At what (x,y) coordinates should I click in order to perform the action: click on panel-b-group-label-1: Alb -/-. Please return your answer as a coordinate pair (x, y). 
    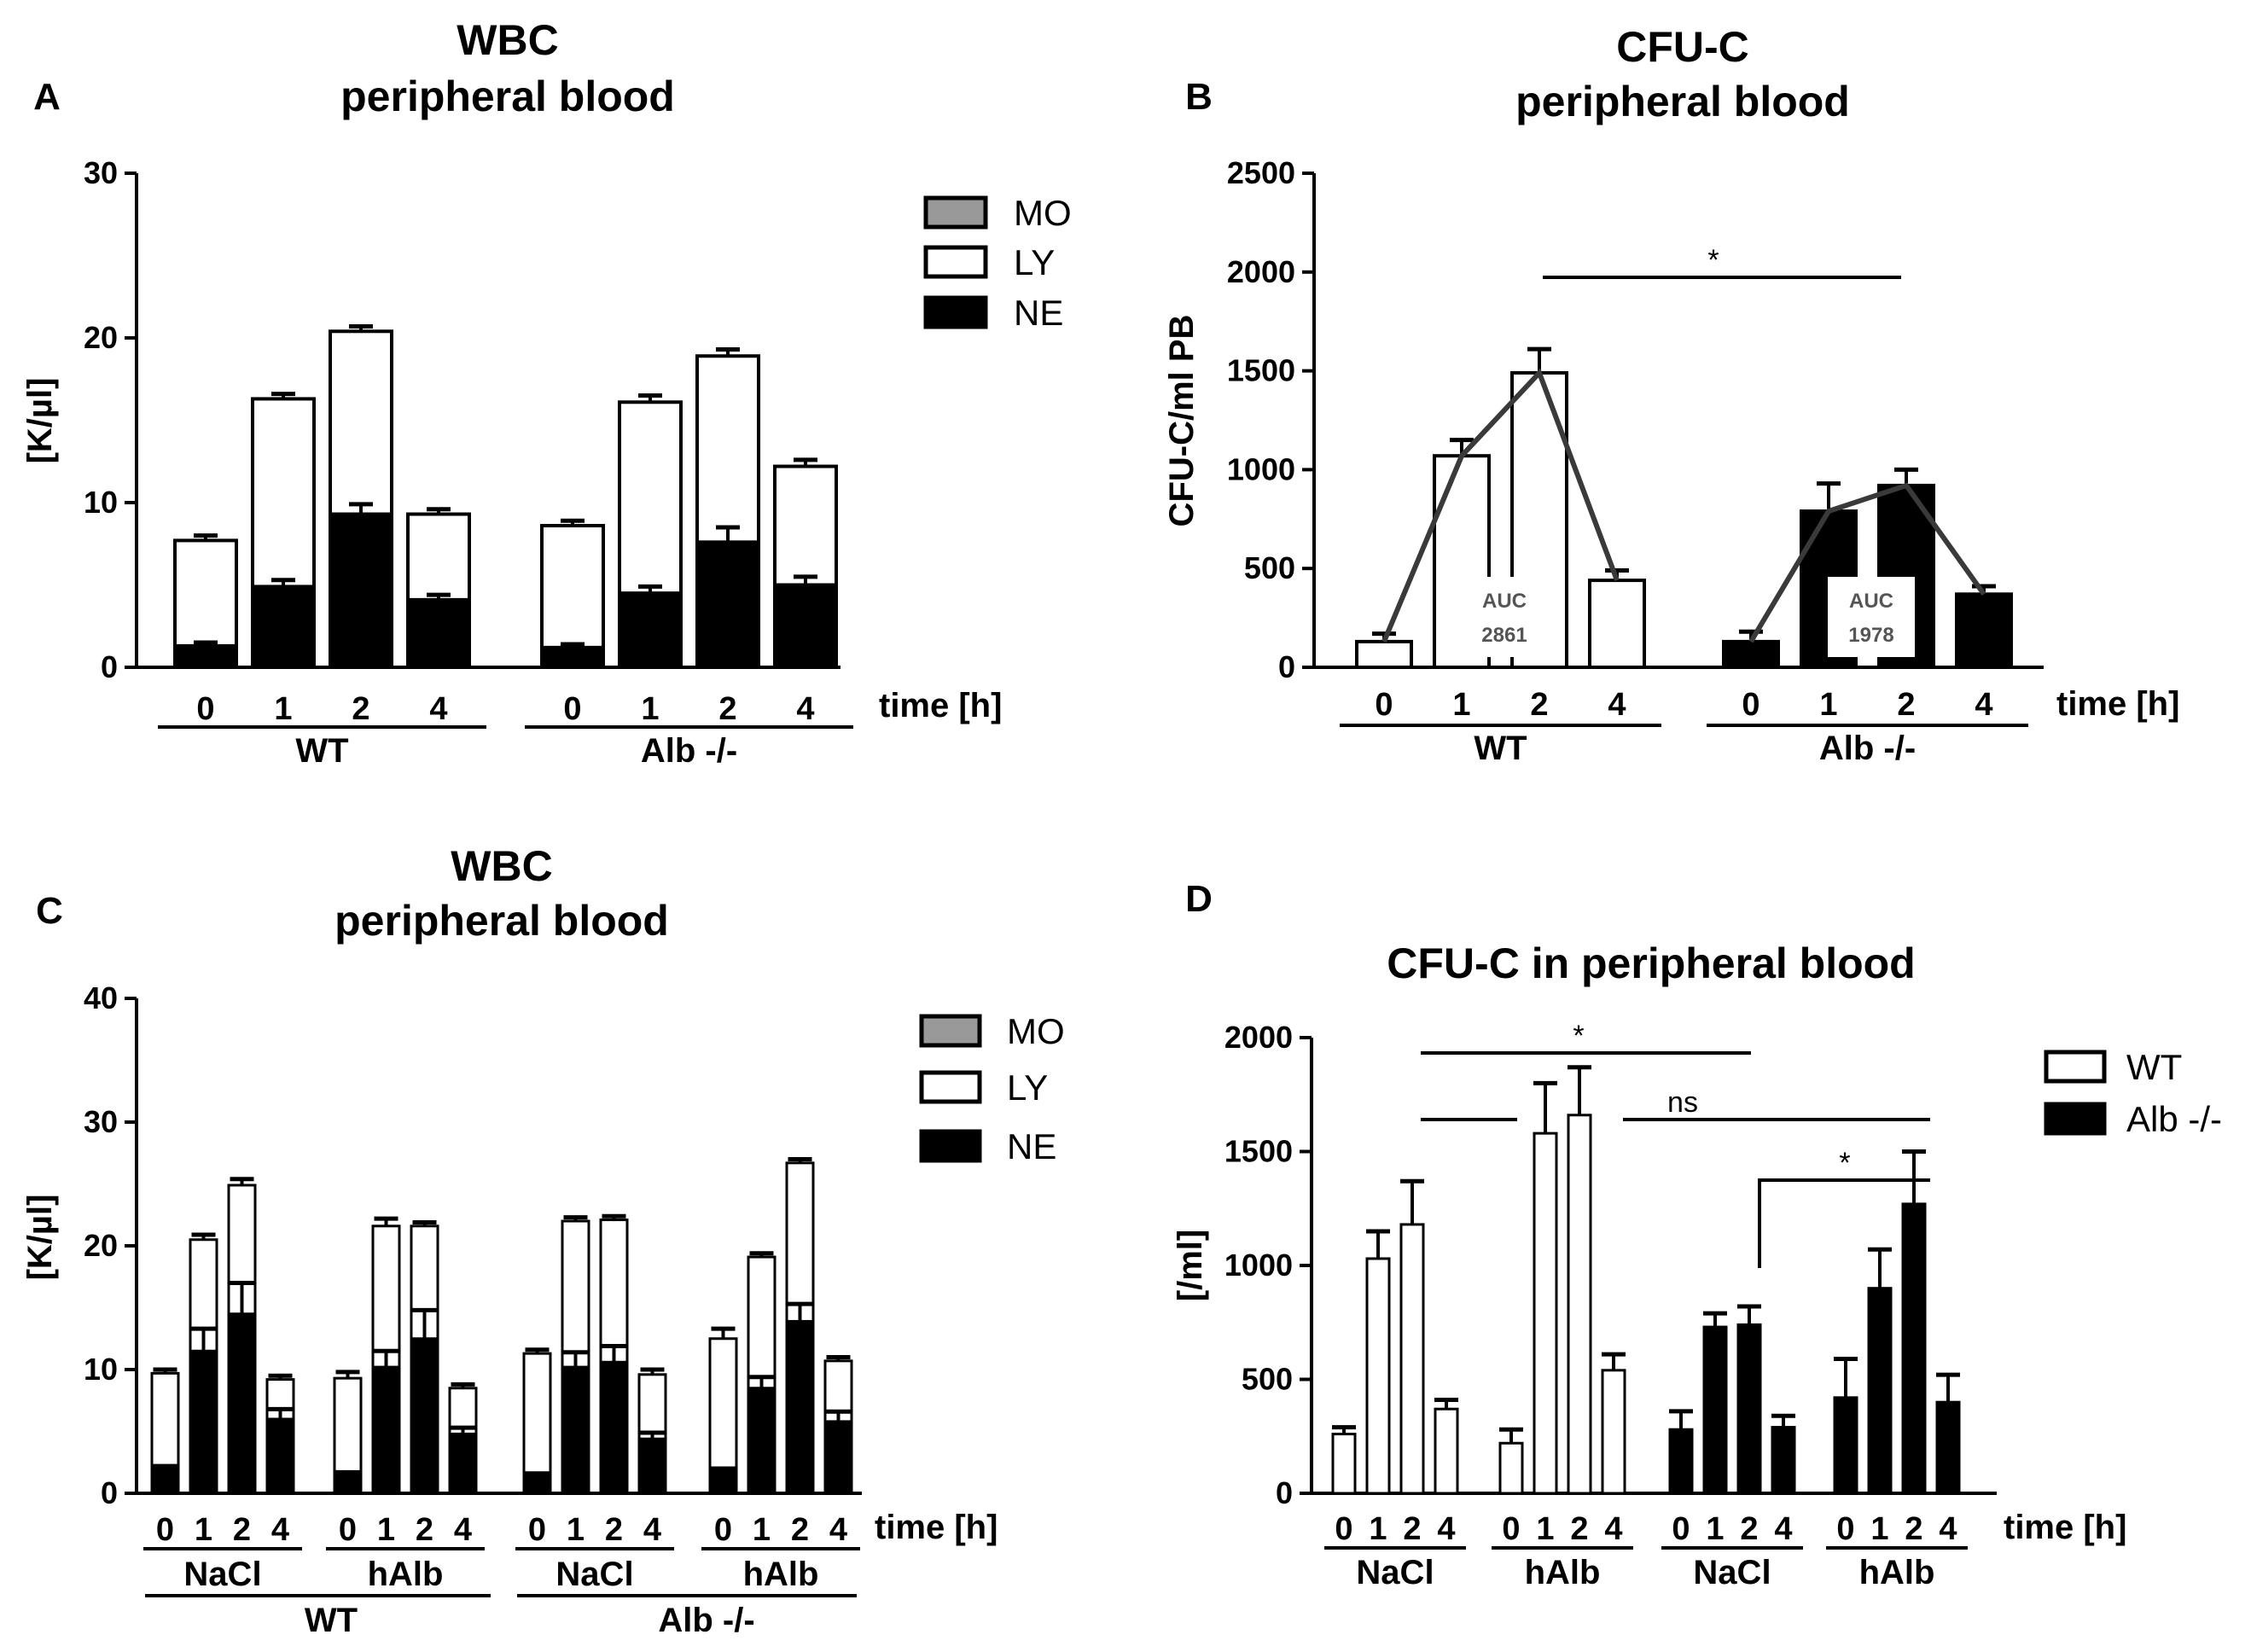
    Looking at the image, I should click on (1867, 748).